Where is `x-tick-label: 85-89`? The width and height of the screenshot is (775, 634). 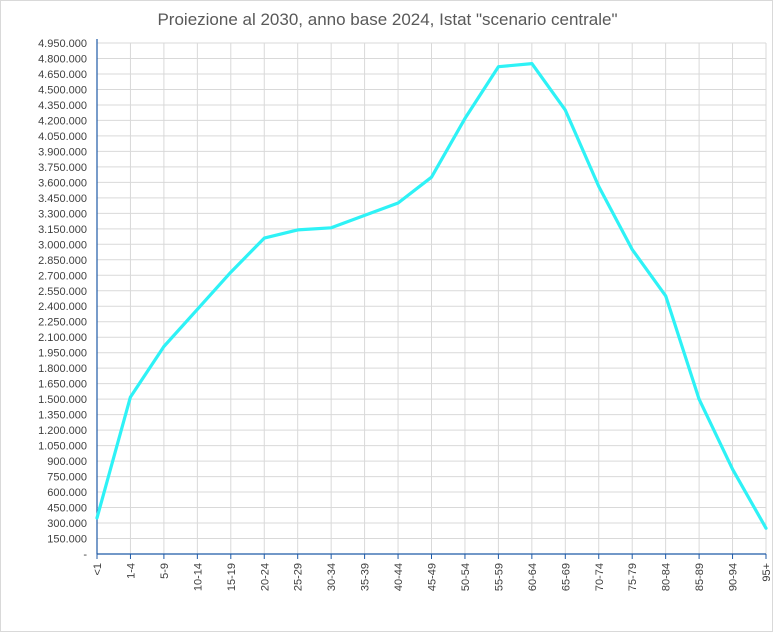
x-tick-label: 85-89 is located at coordinates (700, 577).